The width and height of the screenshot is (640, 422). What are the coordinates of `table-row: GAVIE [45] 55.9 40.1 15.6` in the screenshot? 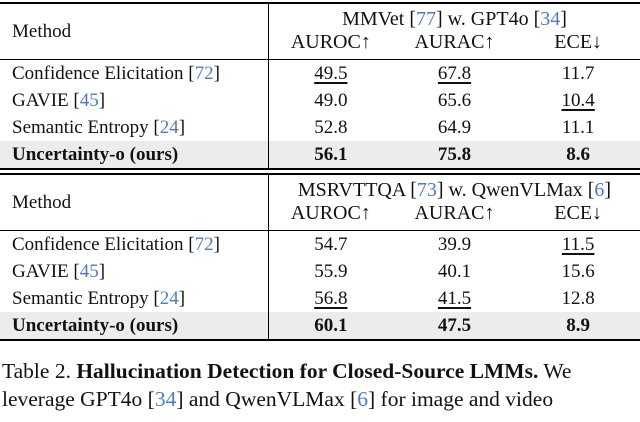 It's located at (320, 271).